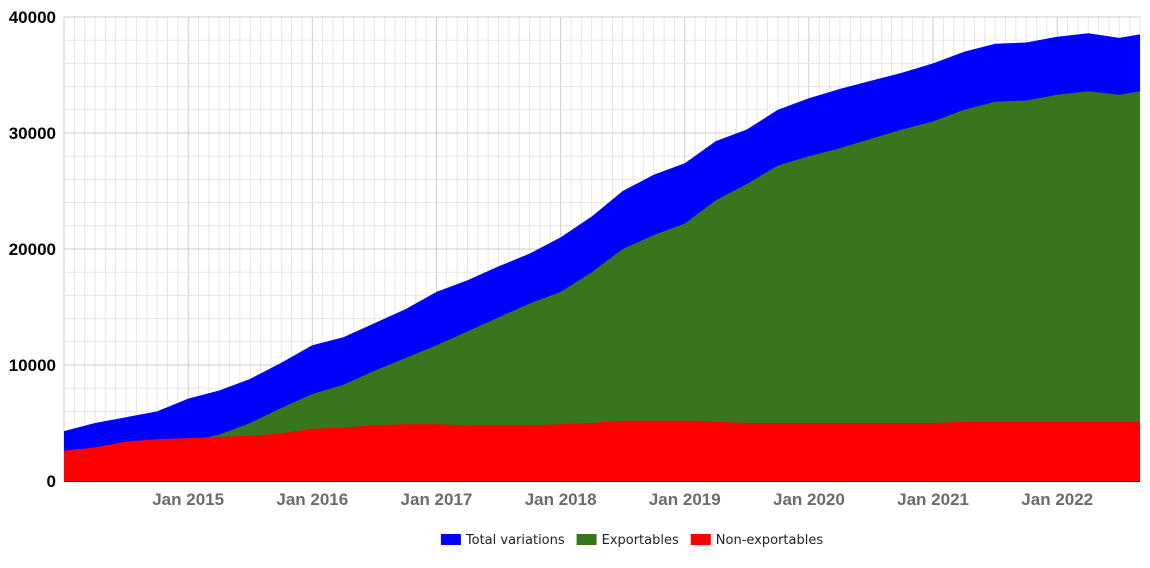 The image size is (1150, 568). Describe the element at coordinates (685, 499) in the screenshot. I see `x-tick-label: Jan 2019` at that location.